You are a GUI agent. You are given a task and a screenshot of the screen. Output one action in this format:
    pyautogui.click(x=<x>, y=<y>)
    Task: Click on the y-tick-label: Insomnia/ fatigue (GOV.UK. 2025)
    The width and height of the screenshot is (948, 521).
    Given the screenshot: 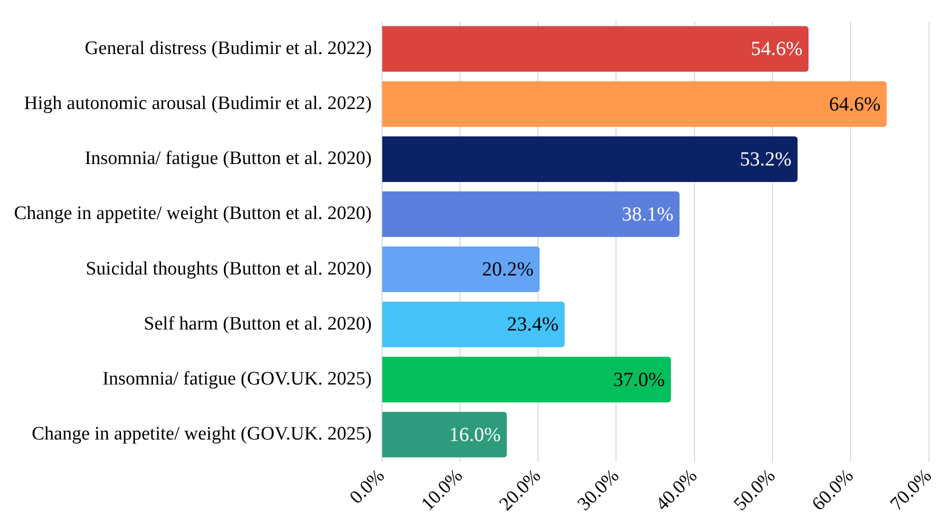 What is the action you would take?
    pyautogui.click(x=237, y=379)
    